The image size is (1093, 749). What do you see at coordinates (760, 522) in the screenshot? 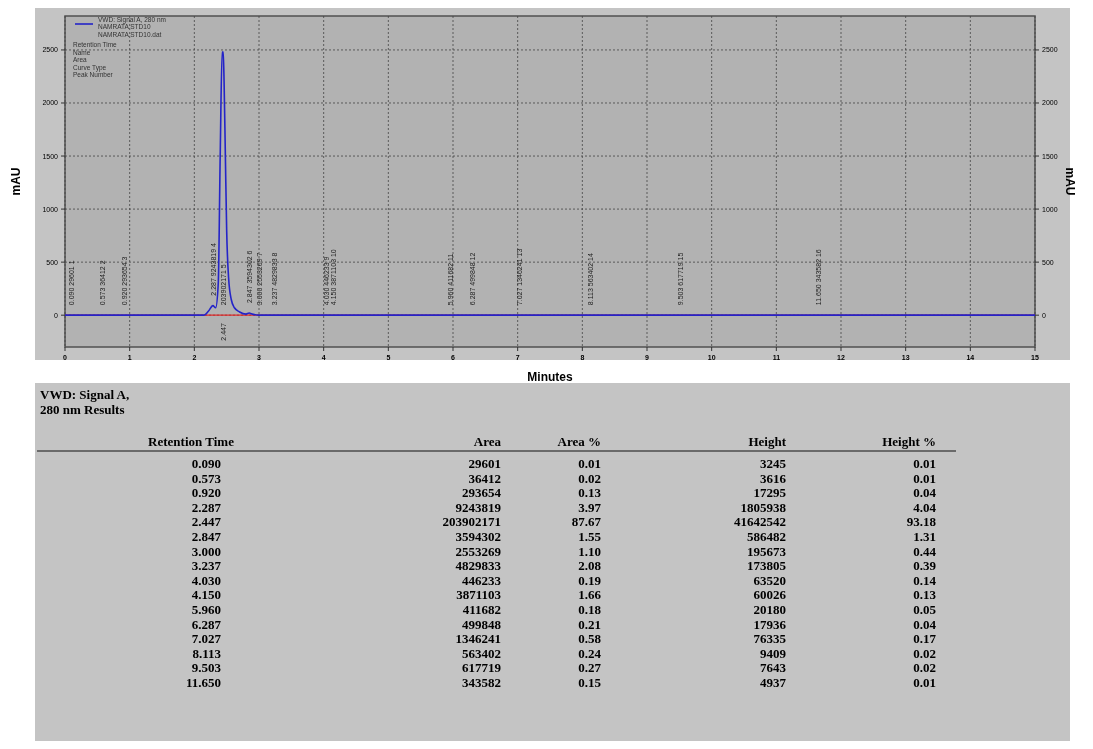
I see `text: 41642542` at bounding box center [760, 522].